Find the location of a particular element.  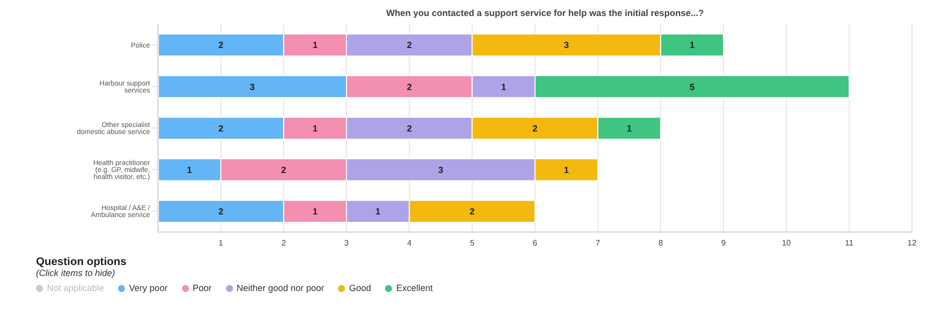

x-tick-label: 4 is located at coordinates (409, 243).